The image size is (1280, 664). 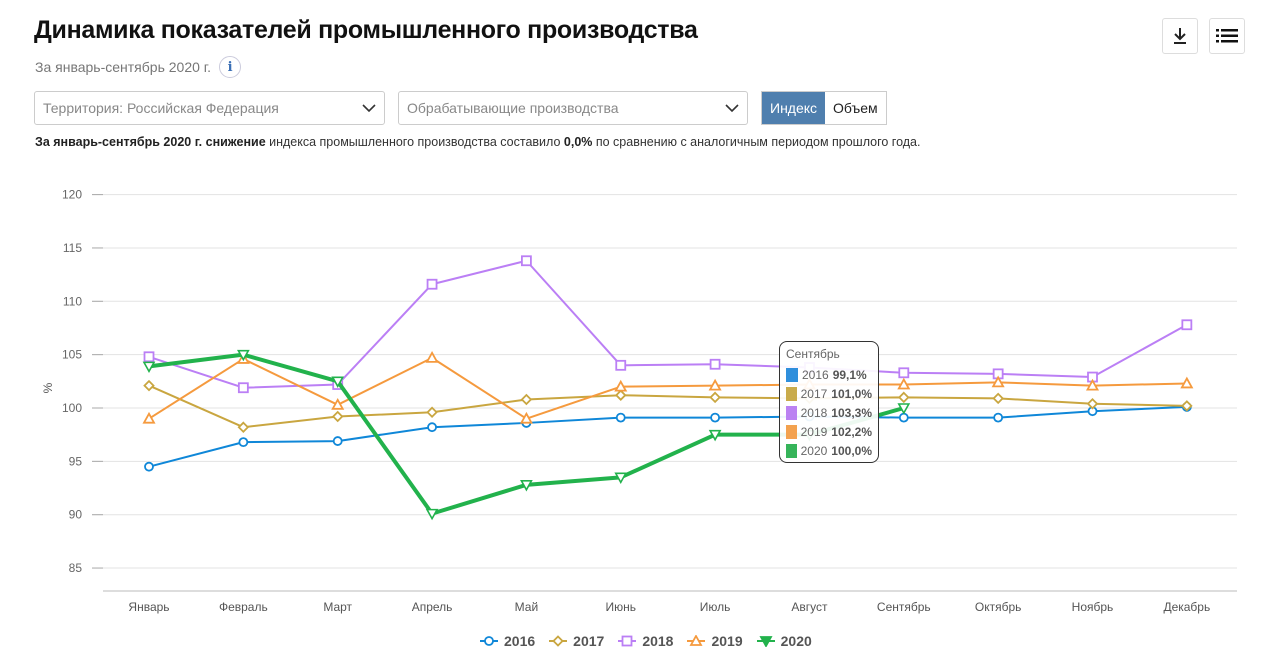 What do you see at coordinates (829, 393) in the screenshot?
I see `tooltip-row: 2017 101,0%` at bounding box center [829, 393].